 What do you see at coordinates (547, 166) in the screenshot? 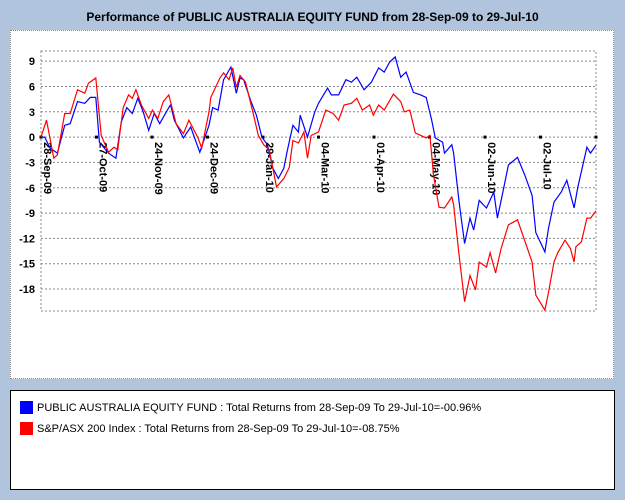
I see `x-tick-label: 02-Jul-10` at bounding box center [547, 166].